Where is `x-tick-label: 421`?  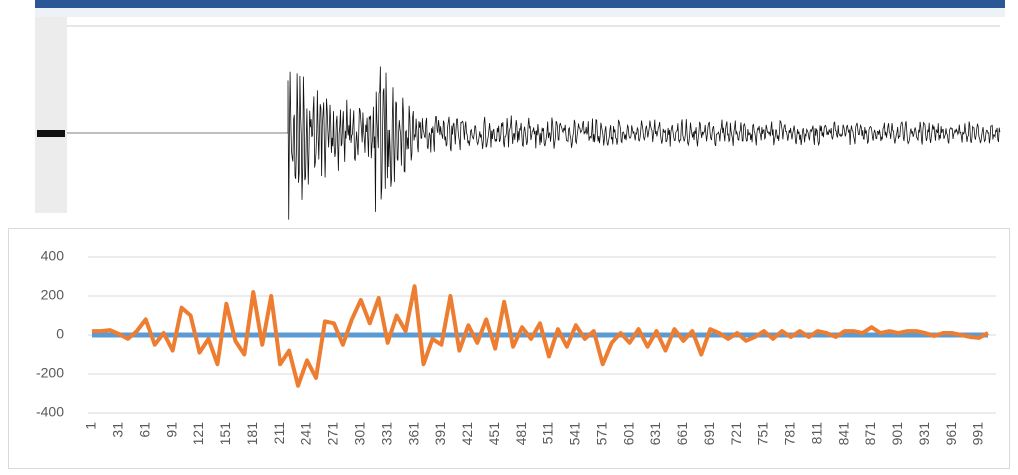
x-tick-label: 421 is located at coordinates (467, 434).